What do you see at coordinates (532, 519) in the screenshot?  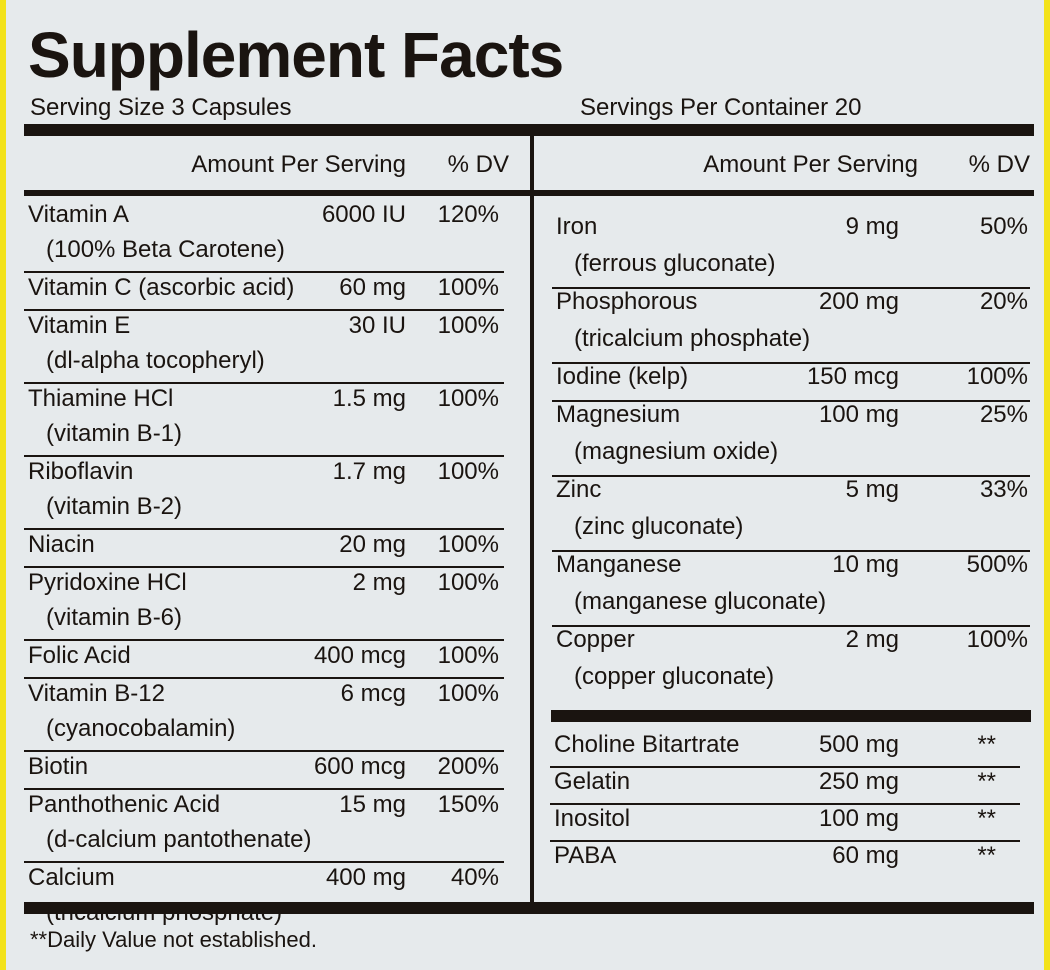 I see `divider` at bounding box center [532, 519].